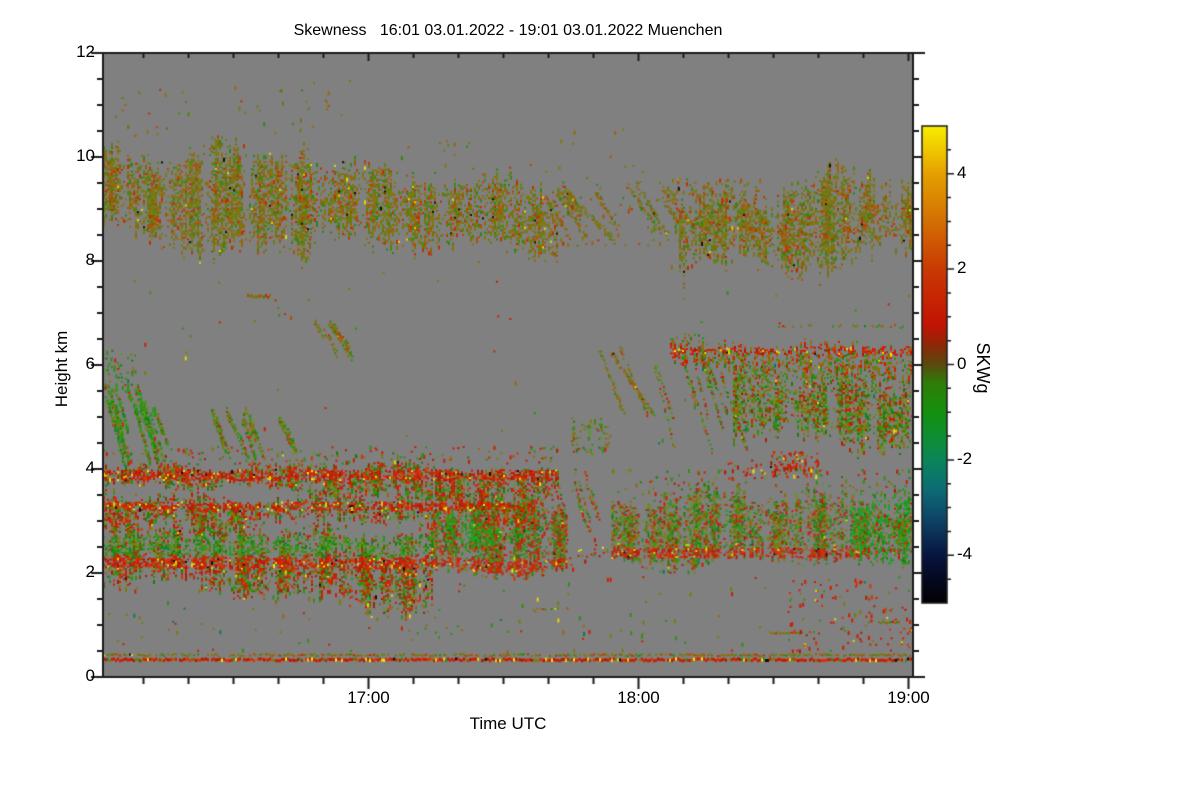 The height and width of the screenshot is (800, 1200). What do you see at coordinates (368, 697) in the screenshot?
I see `x-tick-label-17:00: 17:00` at bounding box center [368, 697].